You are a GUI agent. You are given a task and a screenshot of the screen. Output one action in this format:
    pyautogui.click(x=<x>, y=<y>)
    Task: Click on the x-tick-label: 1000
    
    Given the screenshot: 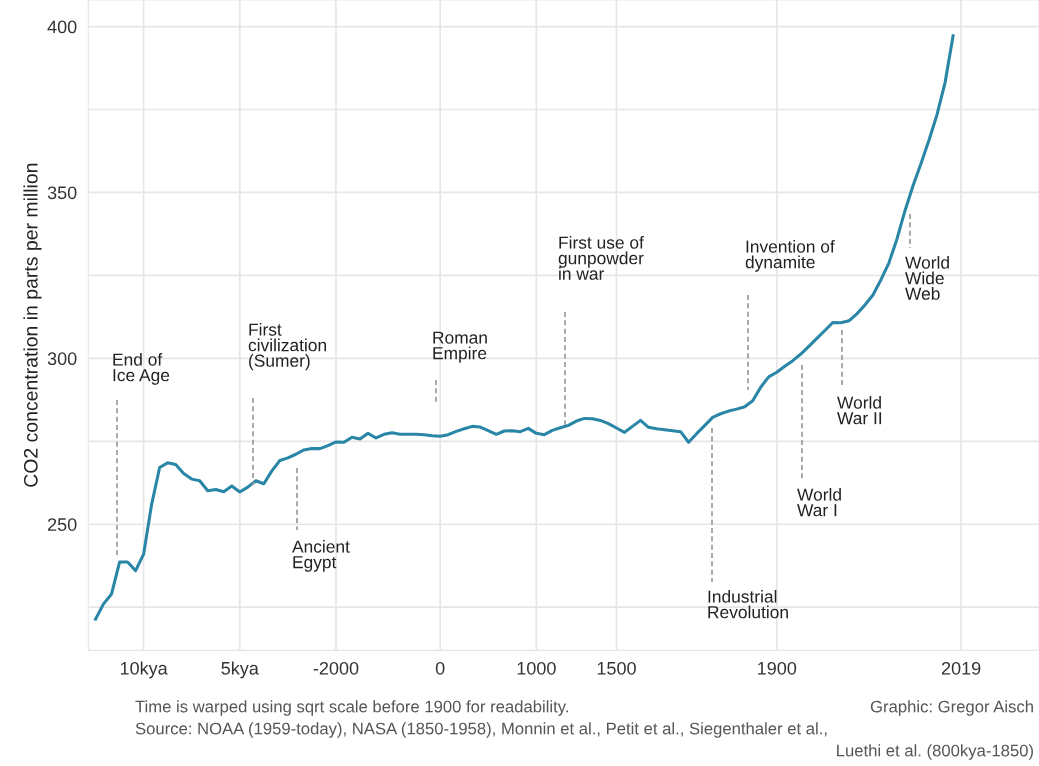 What is the action you would take?
    pyautogui.click(x=536, y=668)
    